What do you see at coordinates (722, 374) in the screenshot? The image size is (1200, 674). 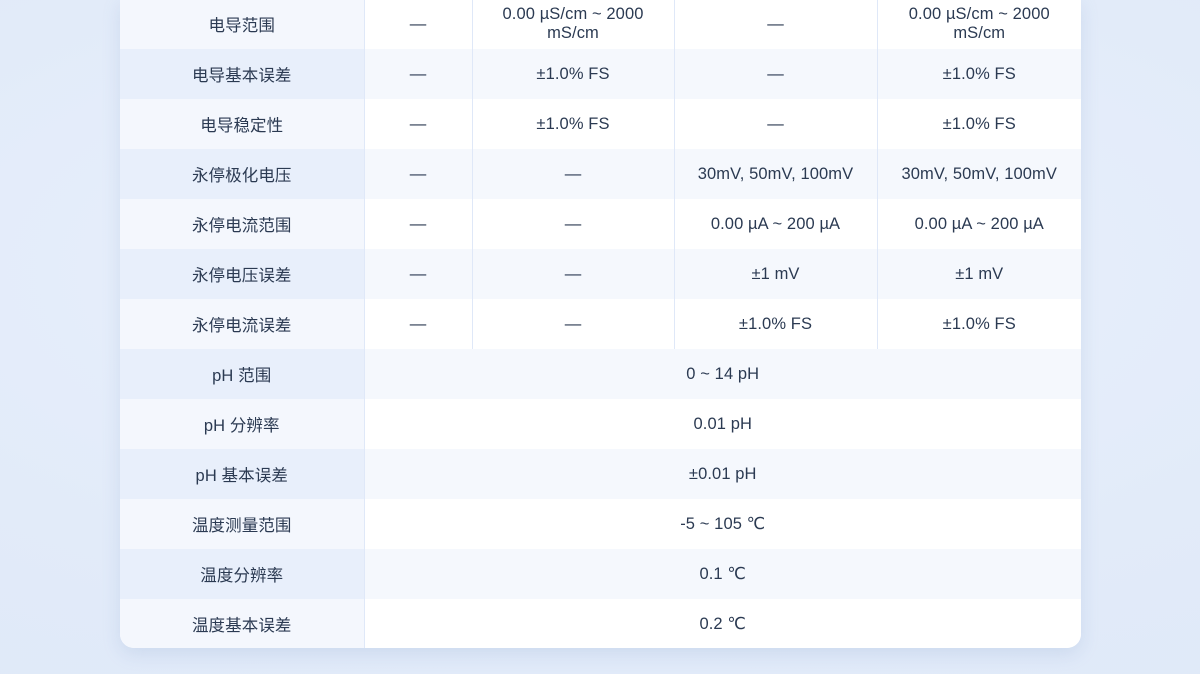 I see `spec-value-merged: 0 ~ 14 pH` at bounding box center [722, 374].